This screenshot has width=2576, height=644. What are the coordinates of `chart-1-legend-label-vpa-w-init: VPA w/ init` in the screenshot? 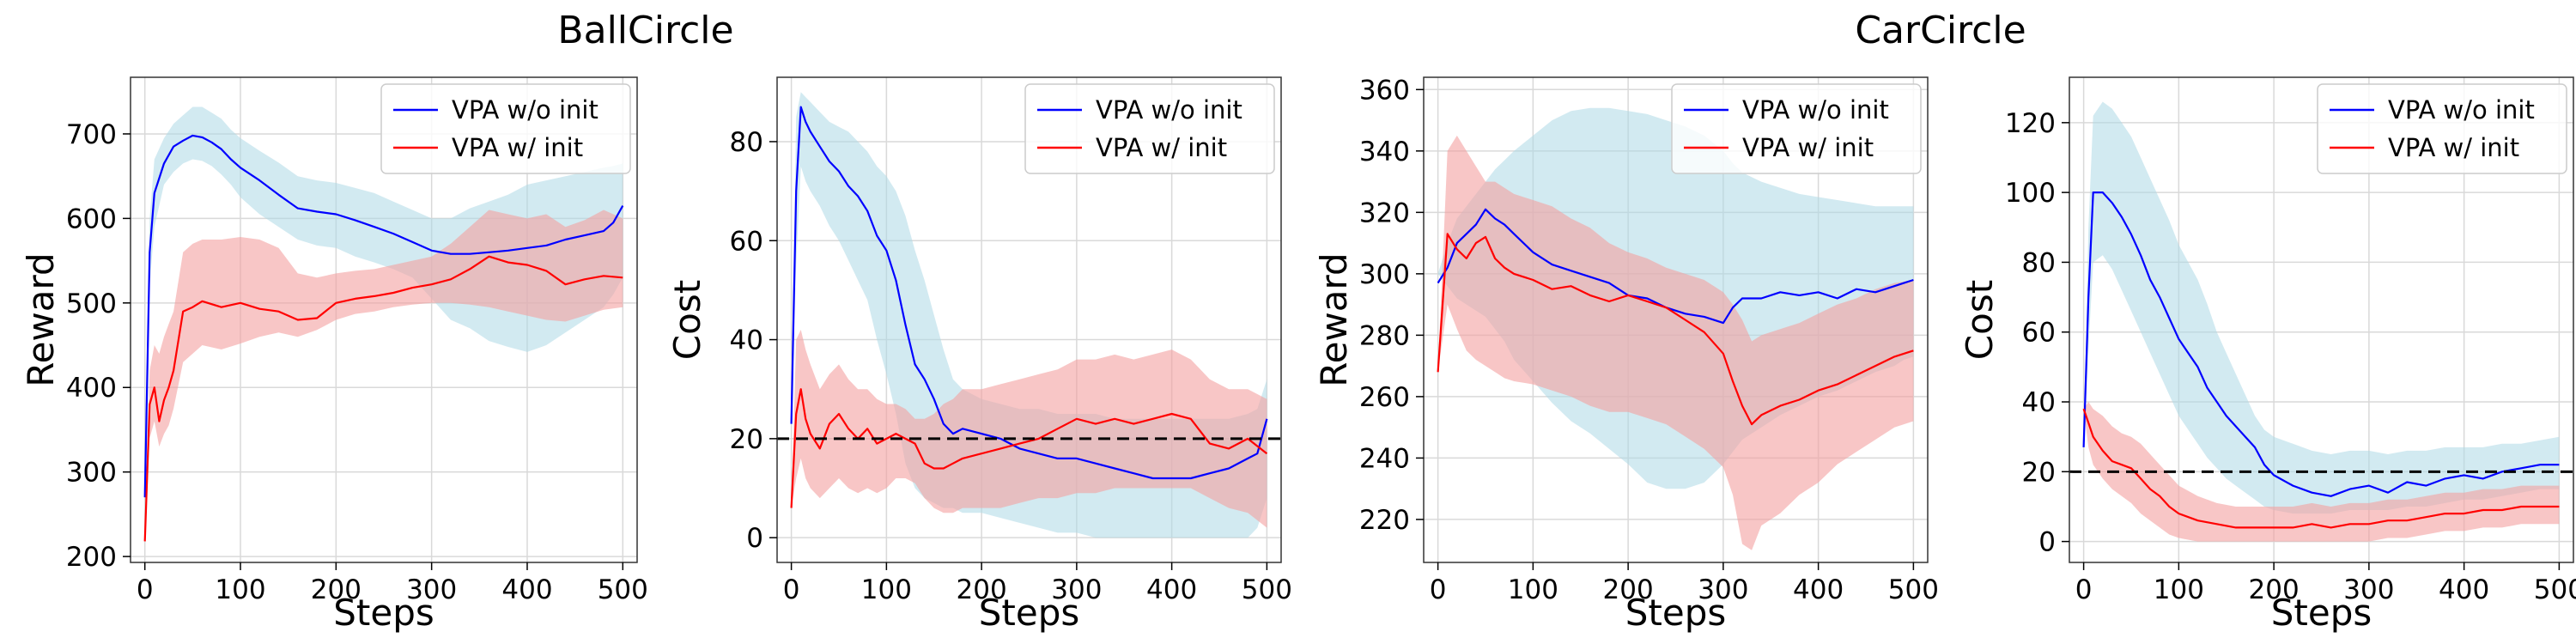 It's located at (517, 148).